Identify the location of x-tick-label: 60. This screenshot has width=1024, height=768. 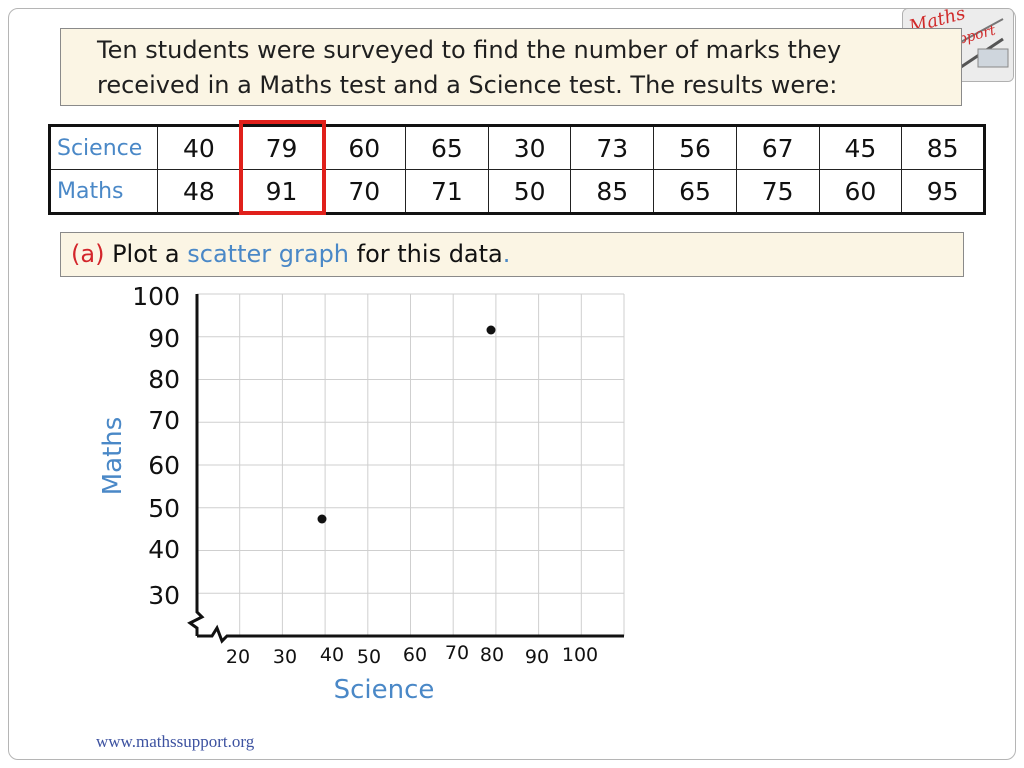
(415, 655).